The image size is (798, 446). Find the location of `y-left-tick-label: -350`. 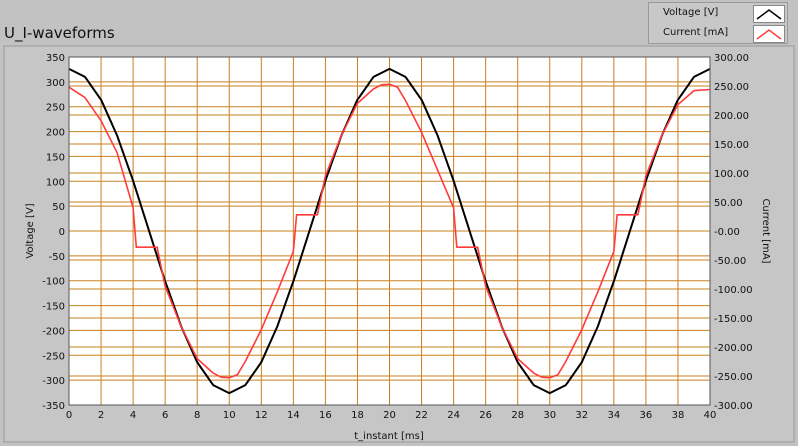

y-left-tick-label: -350 is located at coordinates (53, 406).